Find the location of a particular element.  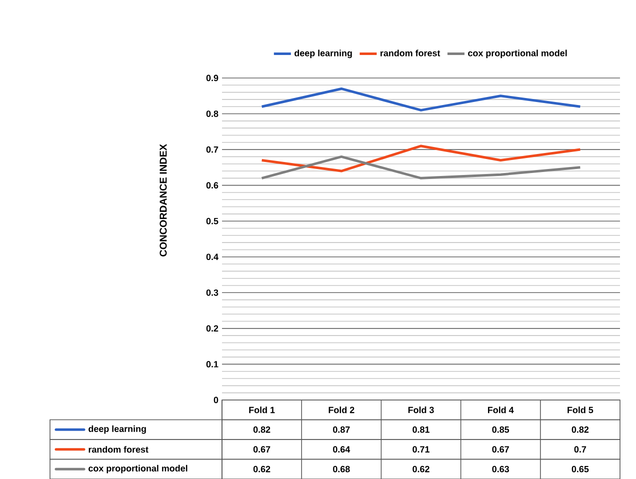

legend-label: deep learning is located at coordinates (323, 54).